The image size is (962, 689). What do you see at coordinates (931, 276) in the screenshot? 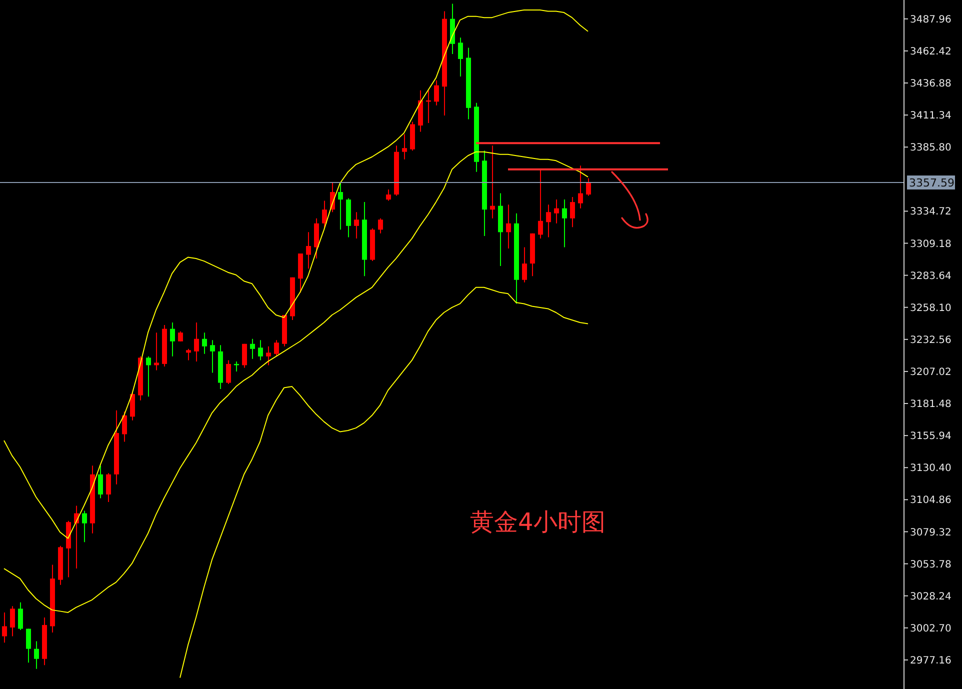
I see `y-tick-label: 3283.64` at bounding box center [931, 276].